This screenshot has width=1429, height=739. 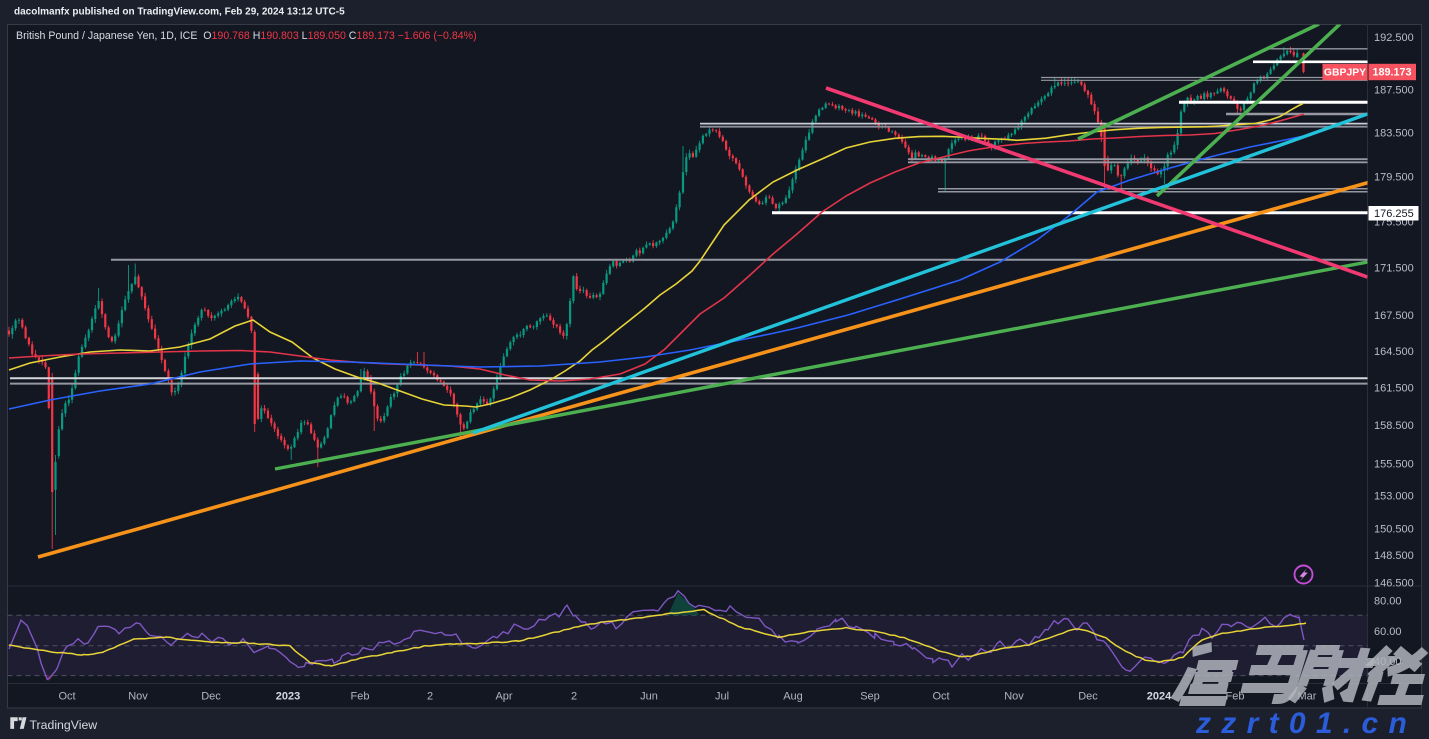 I want to click on svg-text: Aug, so click(x=793, y=697).